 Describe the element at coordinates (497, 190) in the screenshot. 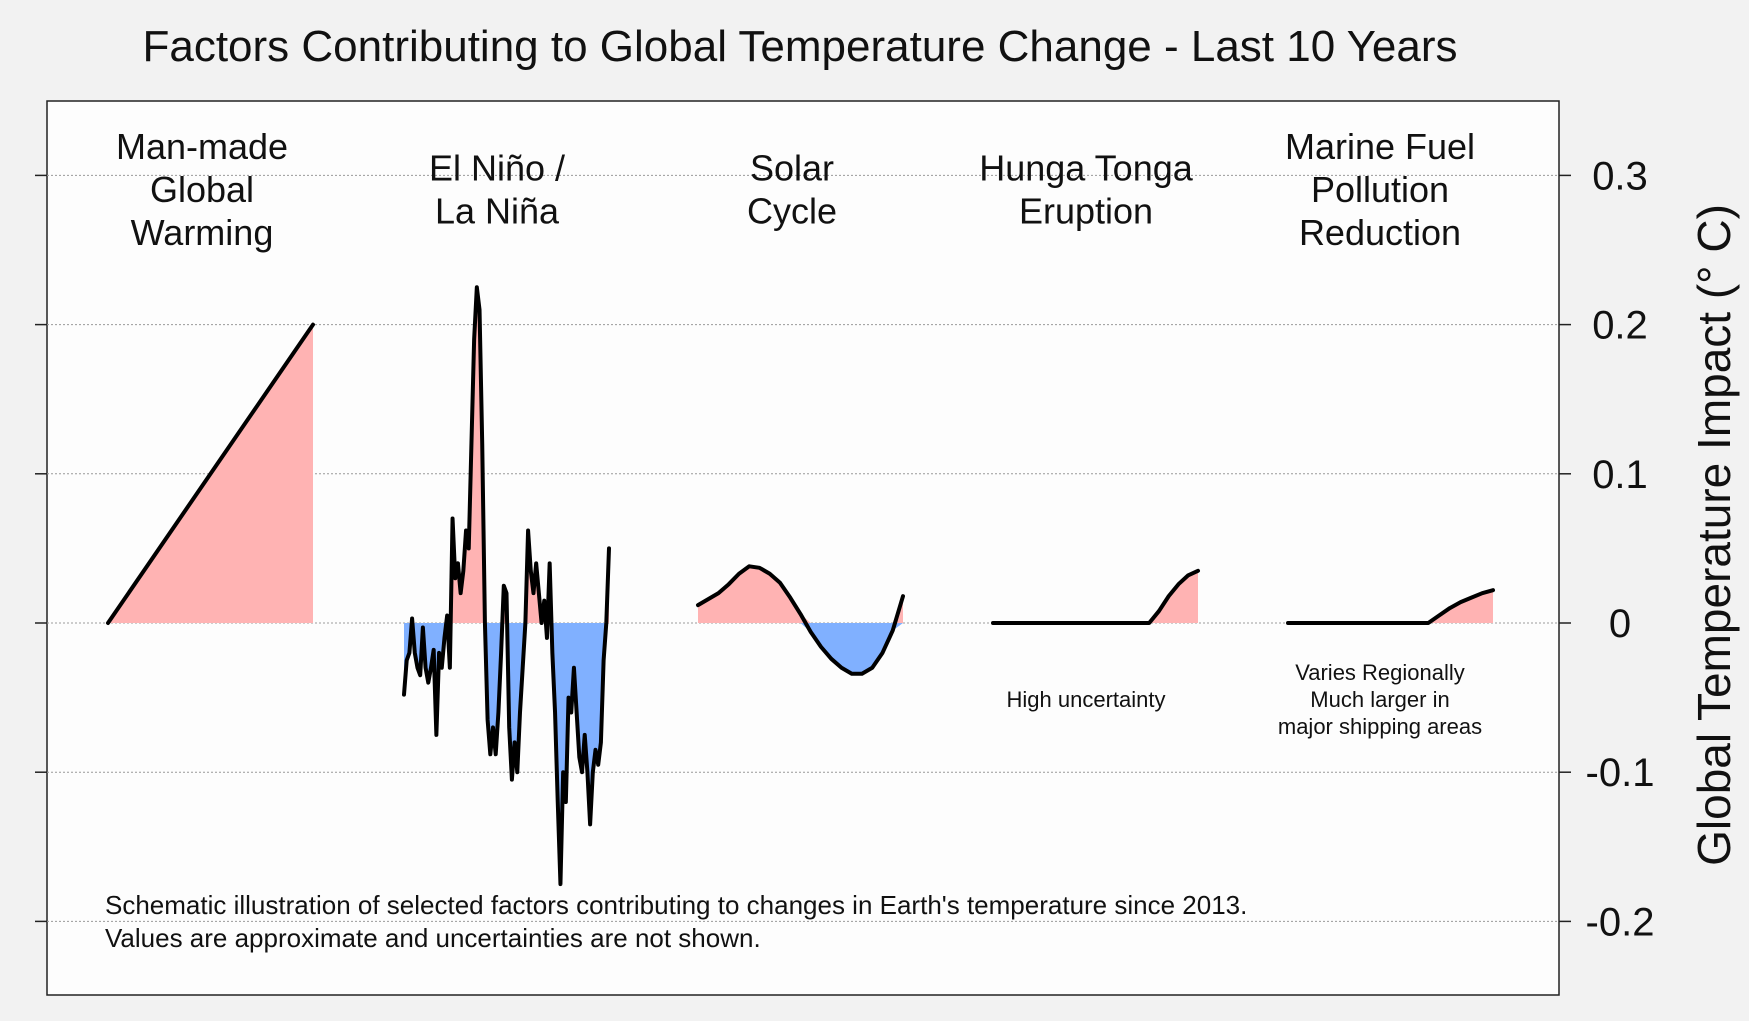

I see `factor-label: El Niño / La Niña` at that location.